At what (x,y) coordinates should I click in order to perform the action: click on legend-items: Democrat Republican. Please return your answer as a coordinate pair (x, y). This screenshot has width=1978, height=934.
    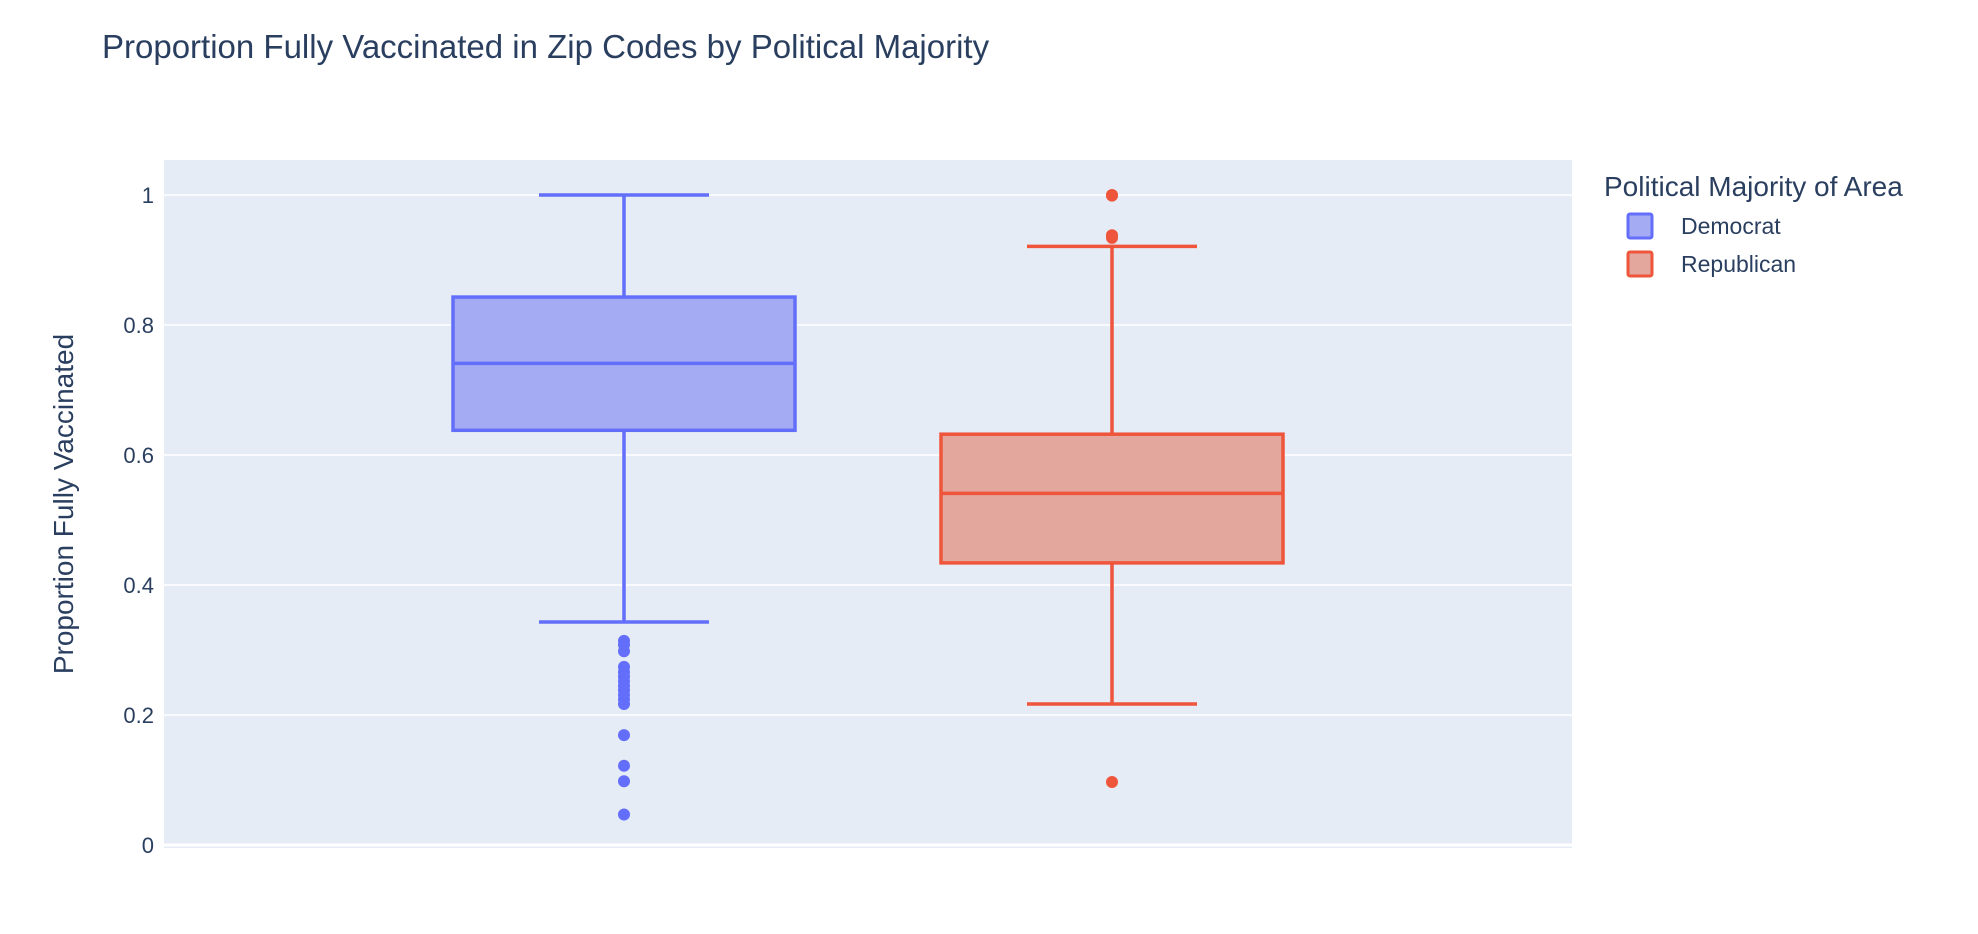
    Looking at the image, I should click on (1711, 245).